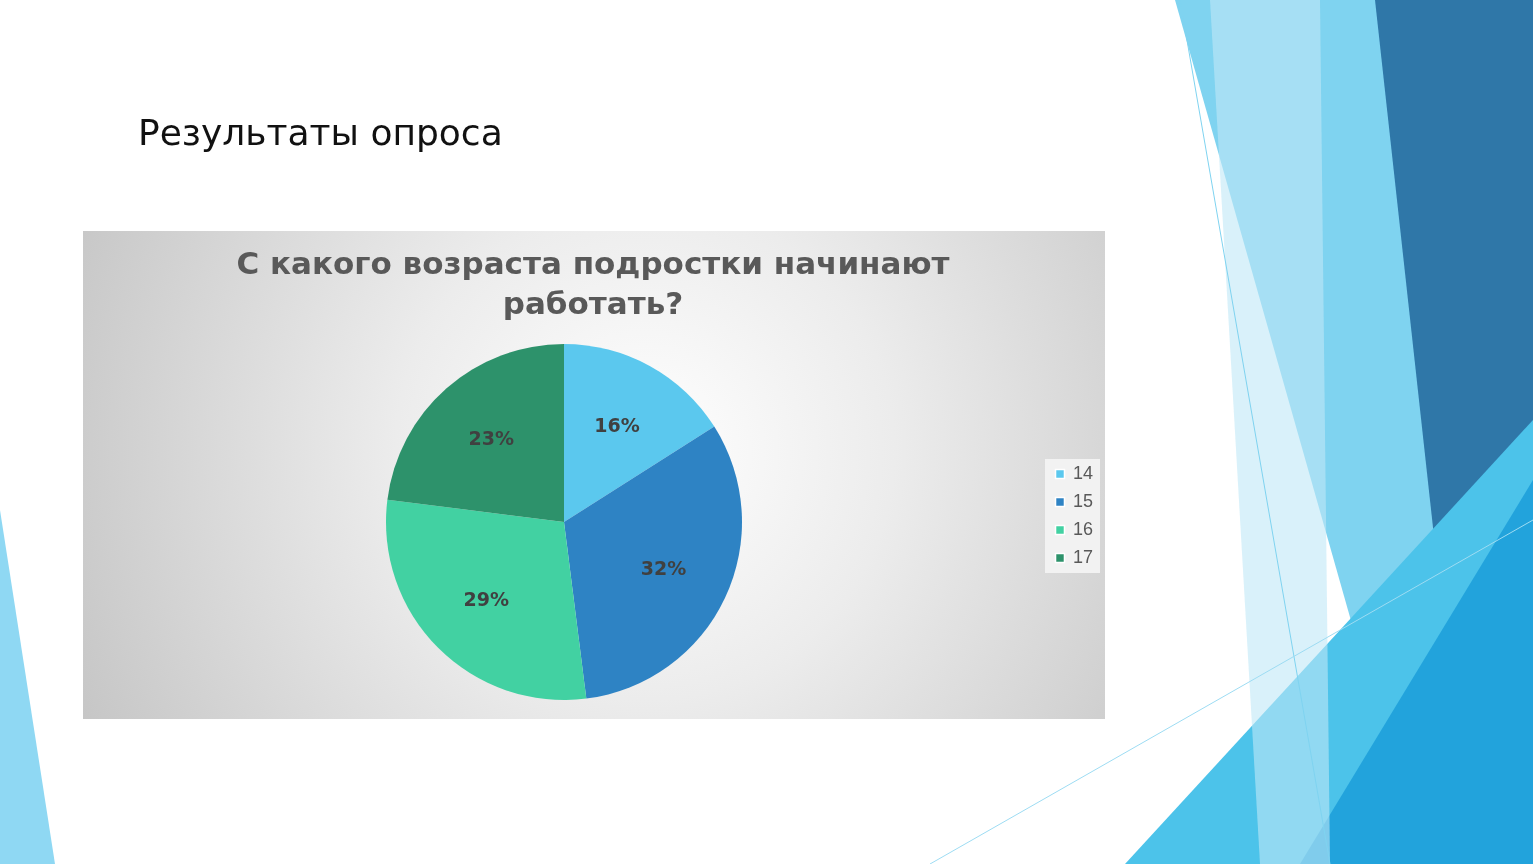  Describe the element at coordinates (617, 424) in the screenshot. I see `data-label: 16%` at that location.